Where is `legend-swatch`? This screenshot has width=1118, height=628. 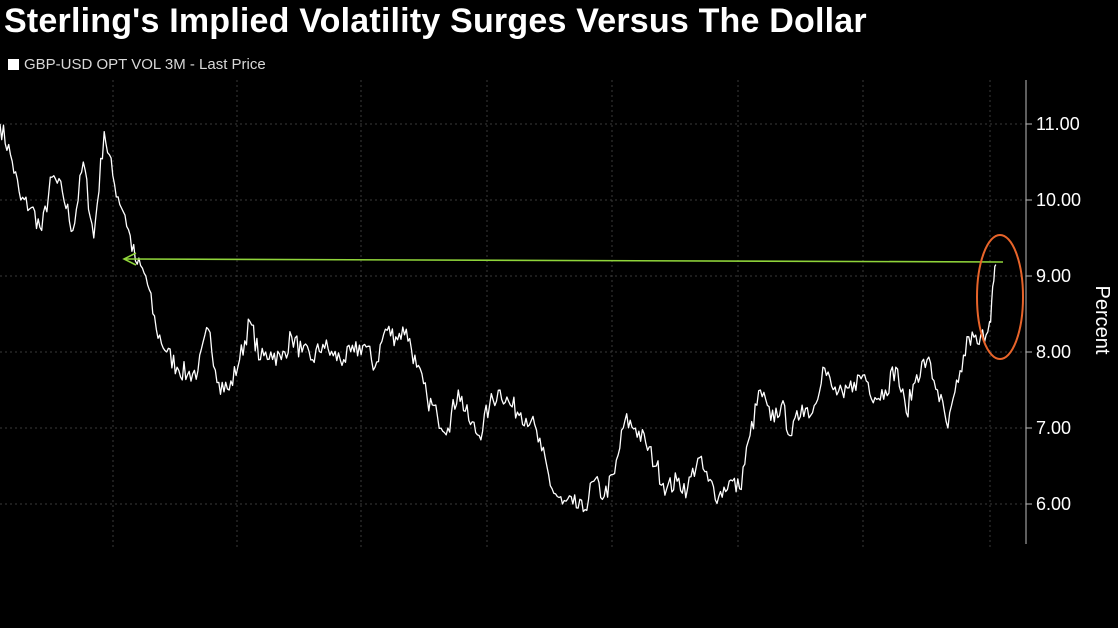 legend-swatch is located at coordinates (13, 64).